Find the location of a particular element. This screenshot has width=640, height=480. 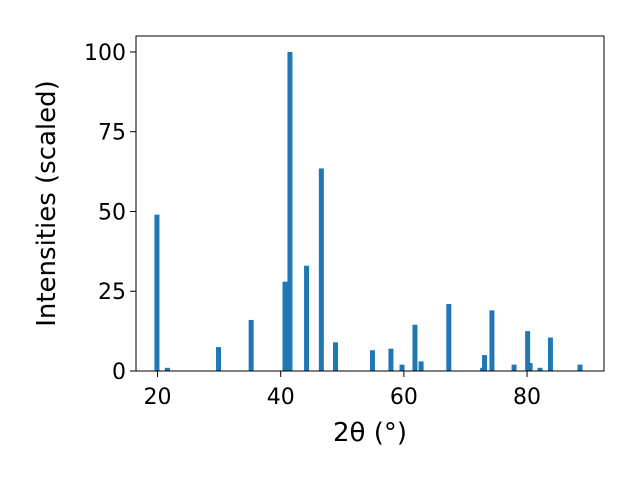

y-tick-label: 0 is located at coordinates (119, 372).